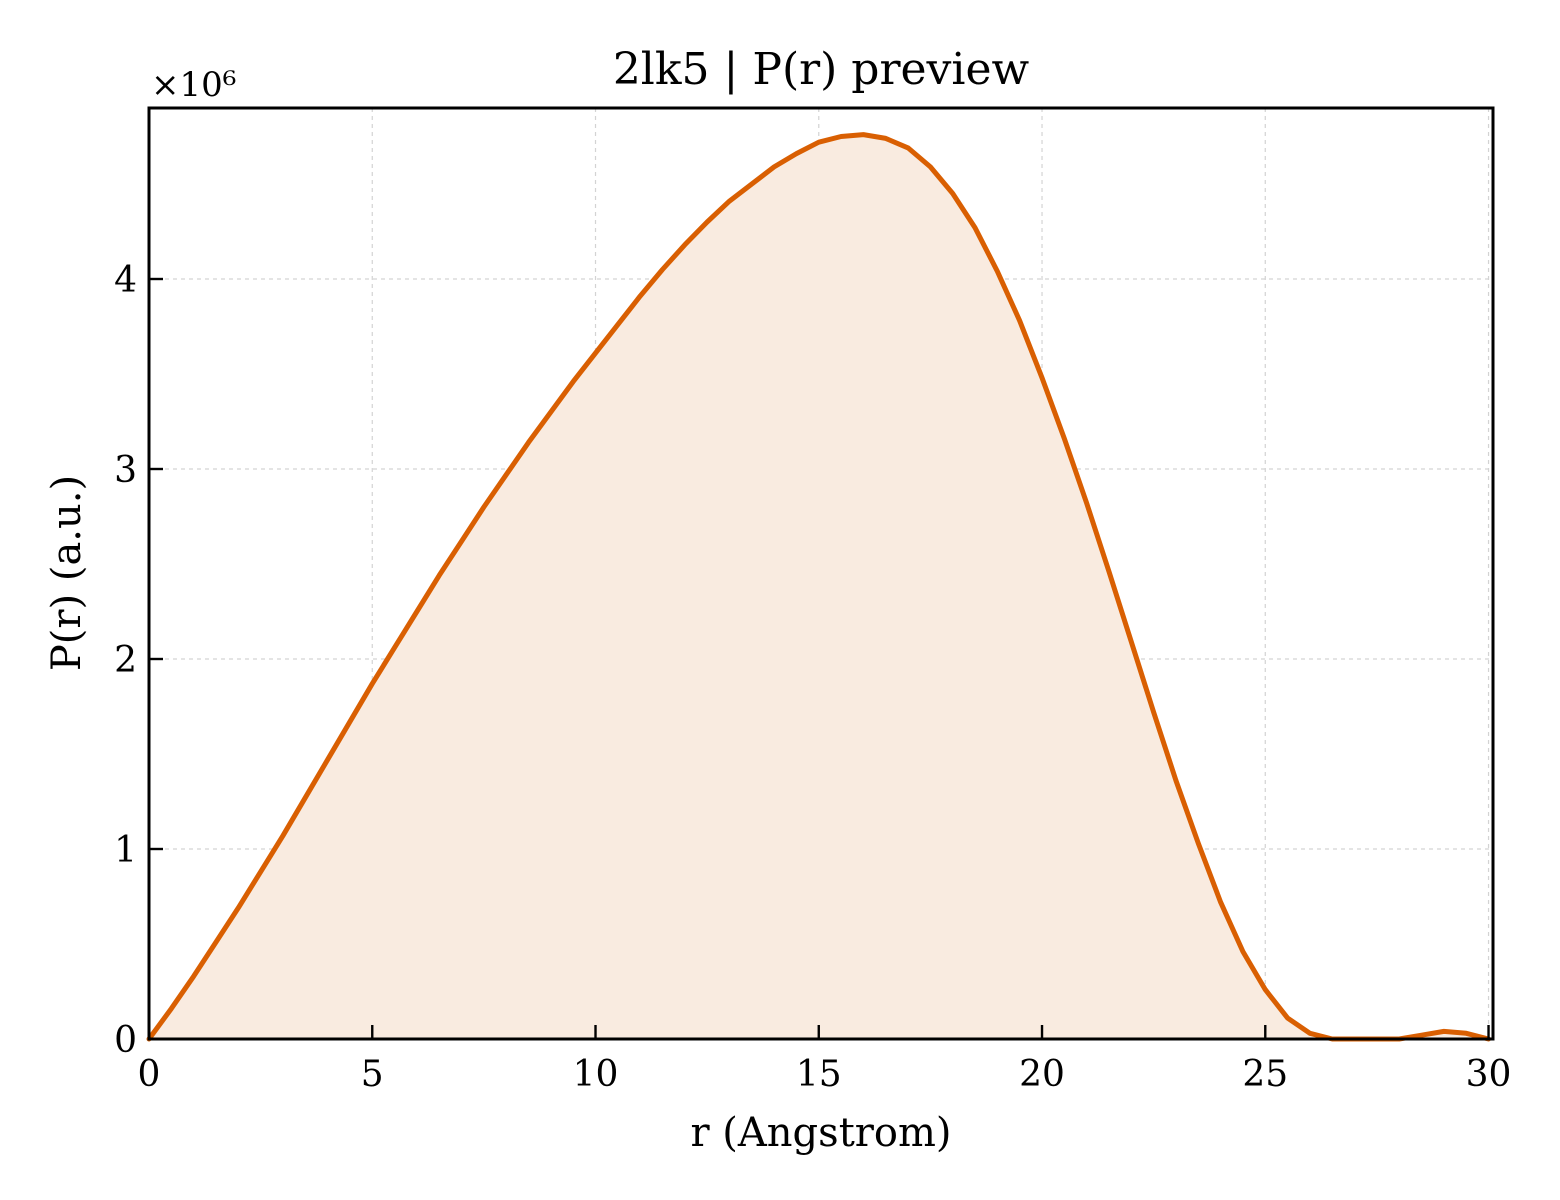 Image resolution: width=1560 pixels, height=1200 pixels. What do you see at coordinates (125, 470) in the screenshot?
I see `y-tick-label: 3` at bounding box center [125, 470].